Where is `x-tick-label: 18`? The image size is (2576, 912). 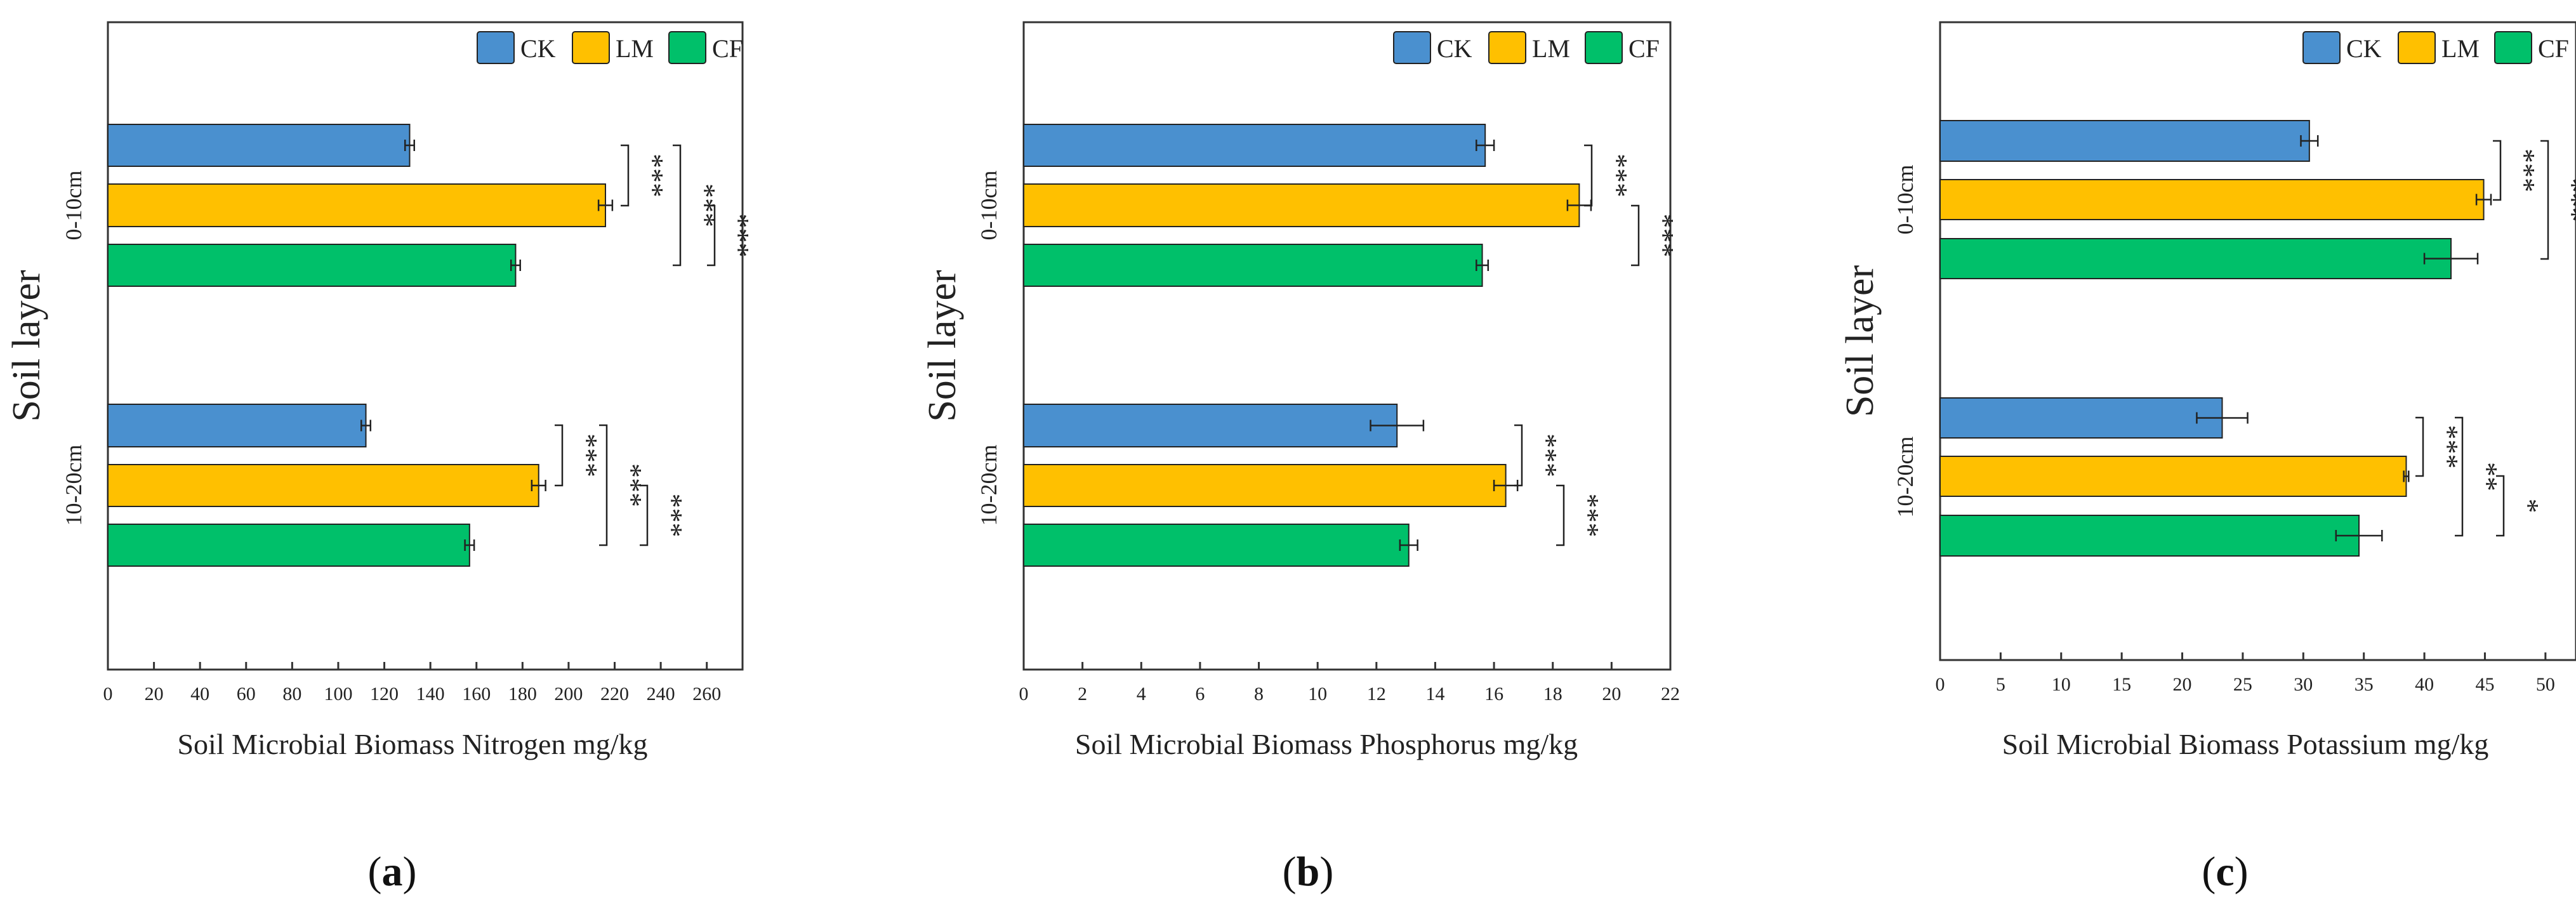 x-tick-label: 18 is located at coordinates (1553, 694).